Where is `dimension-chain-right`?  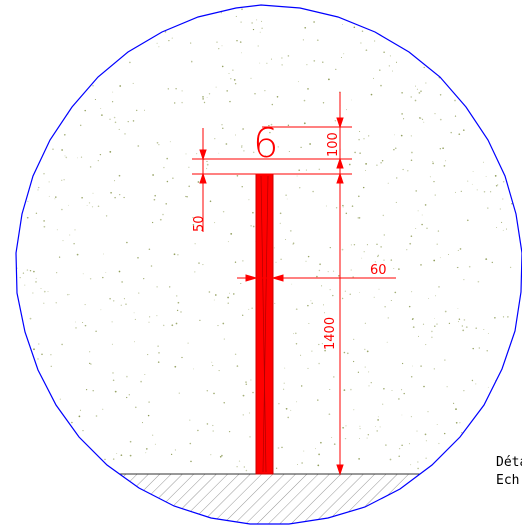 dimension-chain-right is located at coordinates (340, 284).